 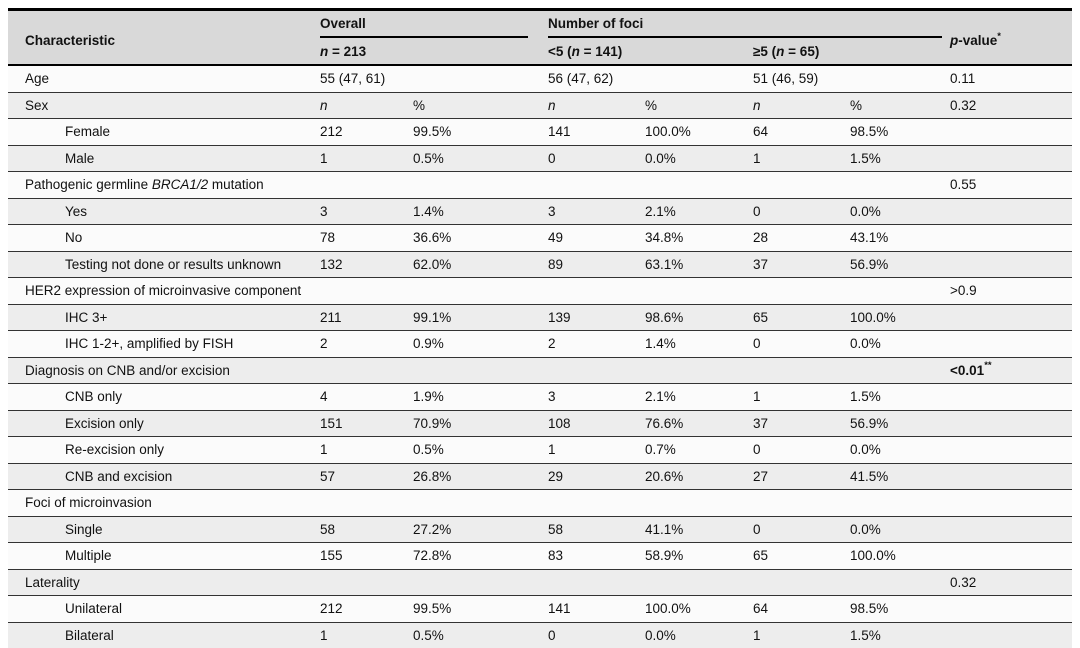 I want to click on section-row: Laterality 0.32, so click(x=540, y=582).